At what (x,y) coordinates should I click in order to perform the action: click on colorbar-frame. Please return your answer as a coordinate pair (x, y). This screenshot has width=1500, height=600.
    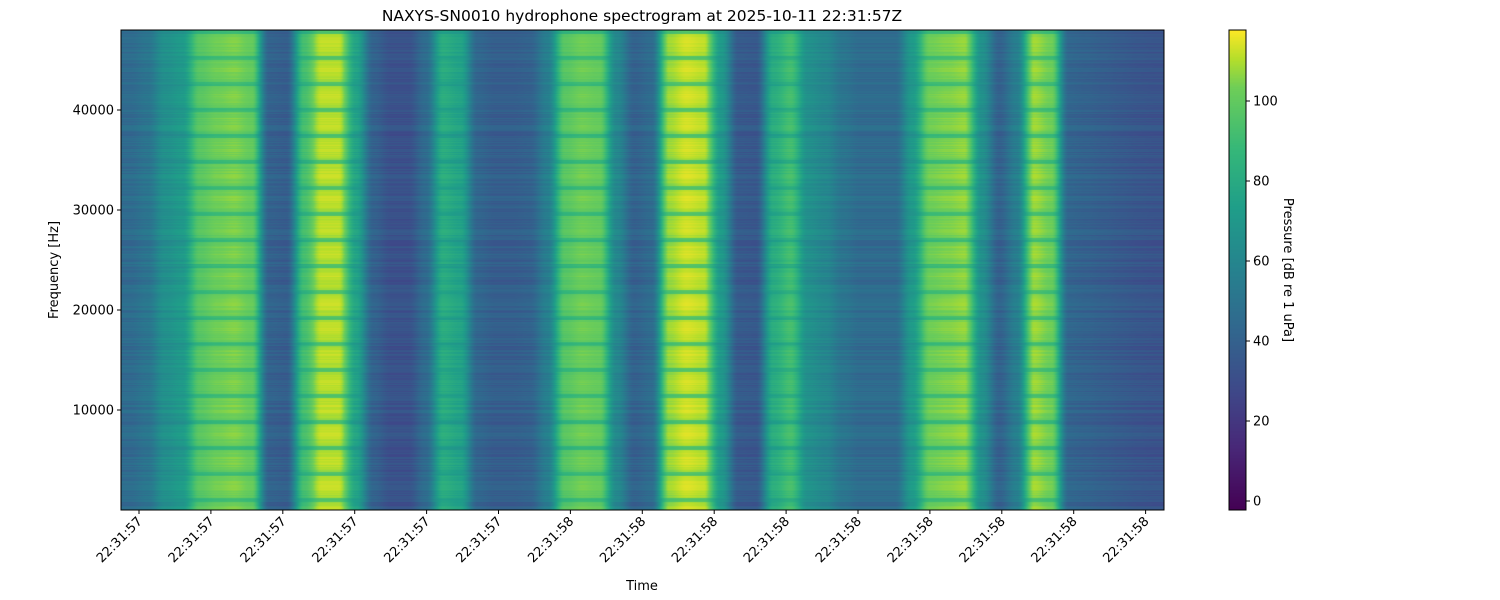
    Looking at the image, I should click on (1237, 270).